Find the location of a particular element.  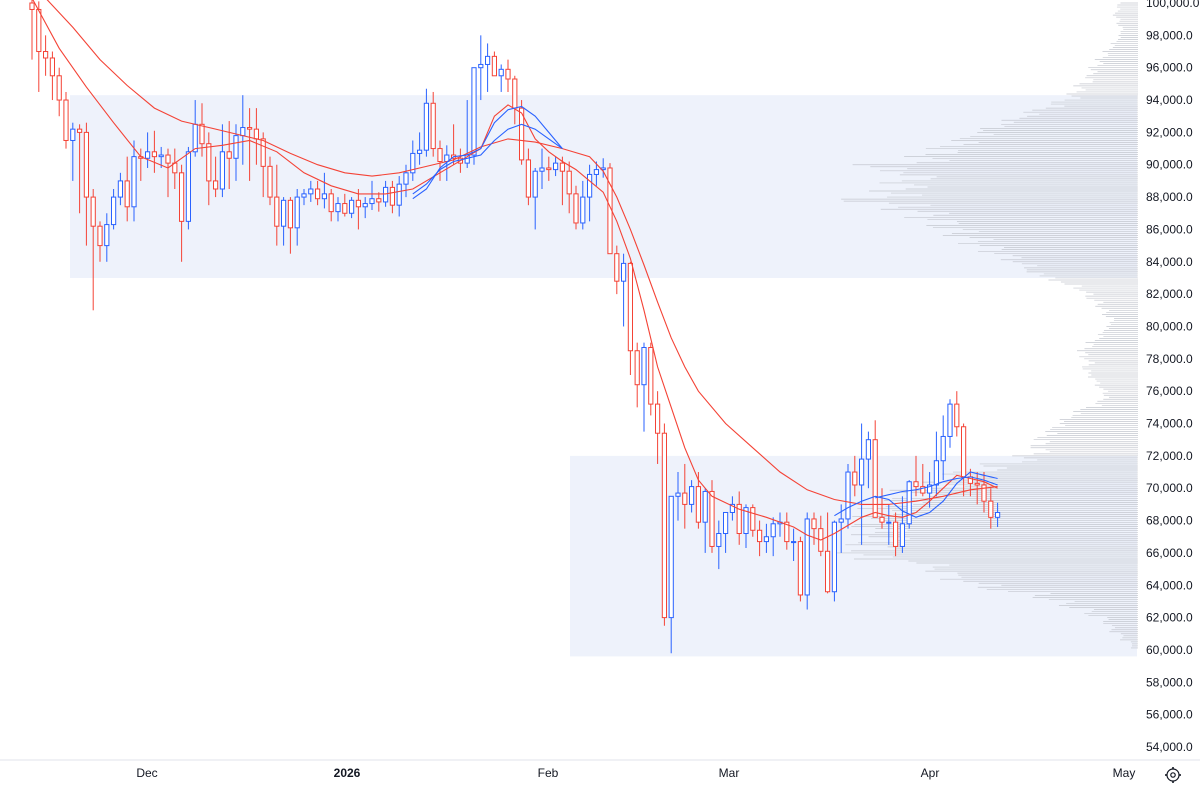

y-tick-label: 84,000.0 is located at coordinates (1169, 262).